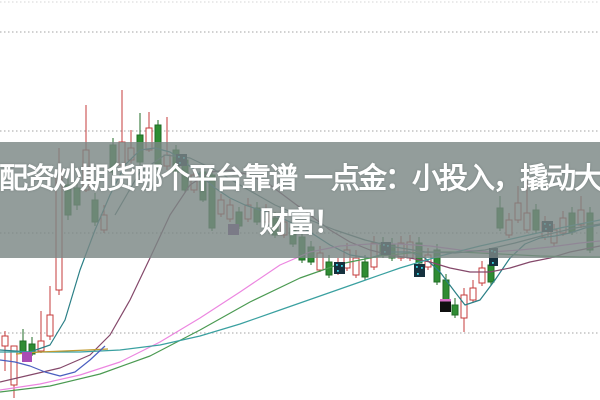  I want to click on ma-blue-short, so click(53, 361).